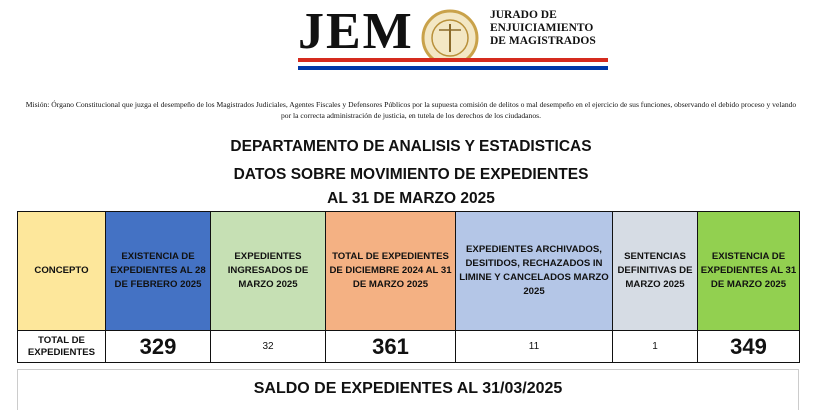 This screenshot has height=410, width=822. What do you see at coordinates (655, 271) in the screenshot?
I see `header-cell: SENTENCIAS DEFINITIVAS DE MARZO 2025` at bounding box center [655, 271].